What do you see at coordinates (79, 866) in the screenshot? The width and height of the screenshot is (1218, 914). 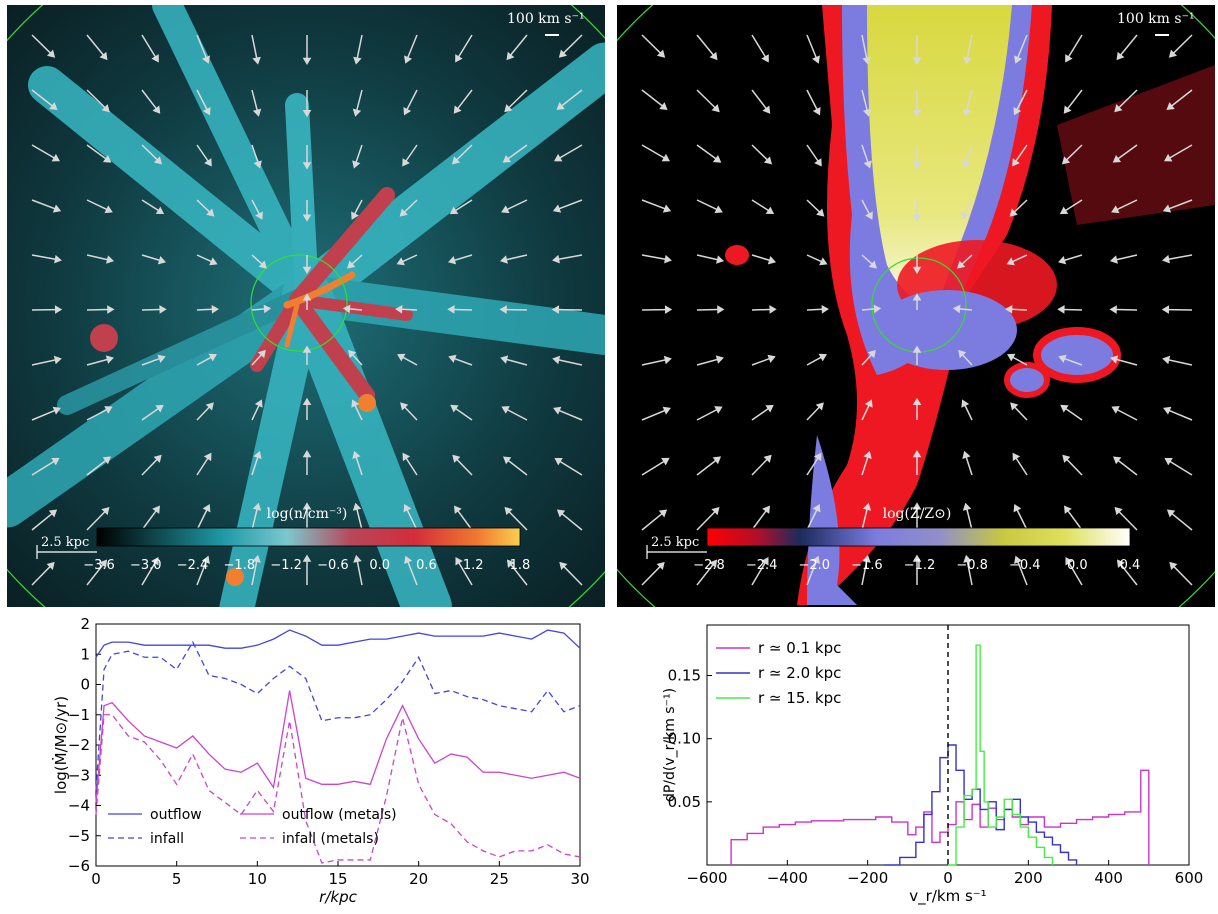 I see `y-tick-label: −6` at bounding box center [79, 866].